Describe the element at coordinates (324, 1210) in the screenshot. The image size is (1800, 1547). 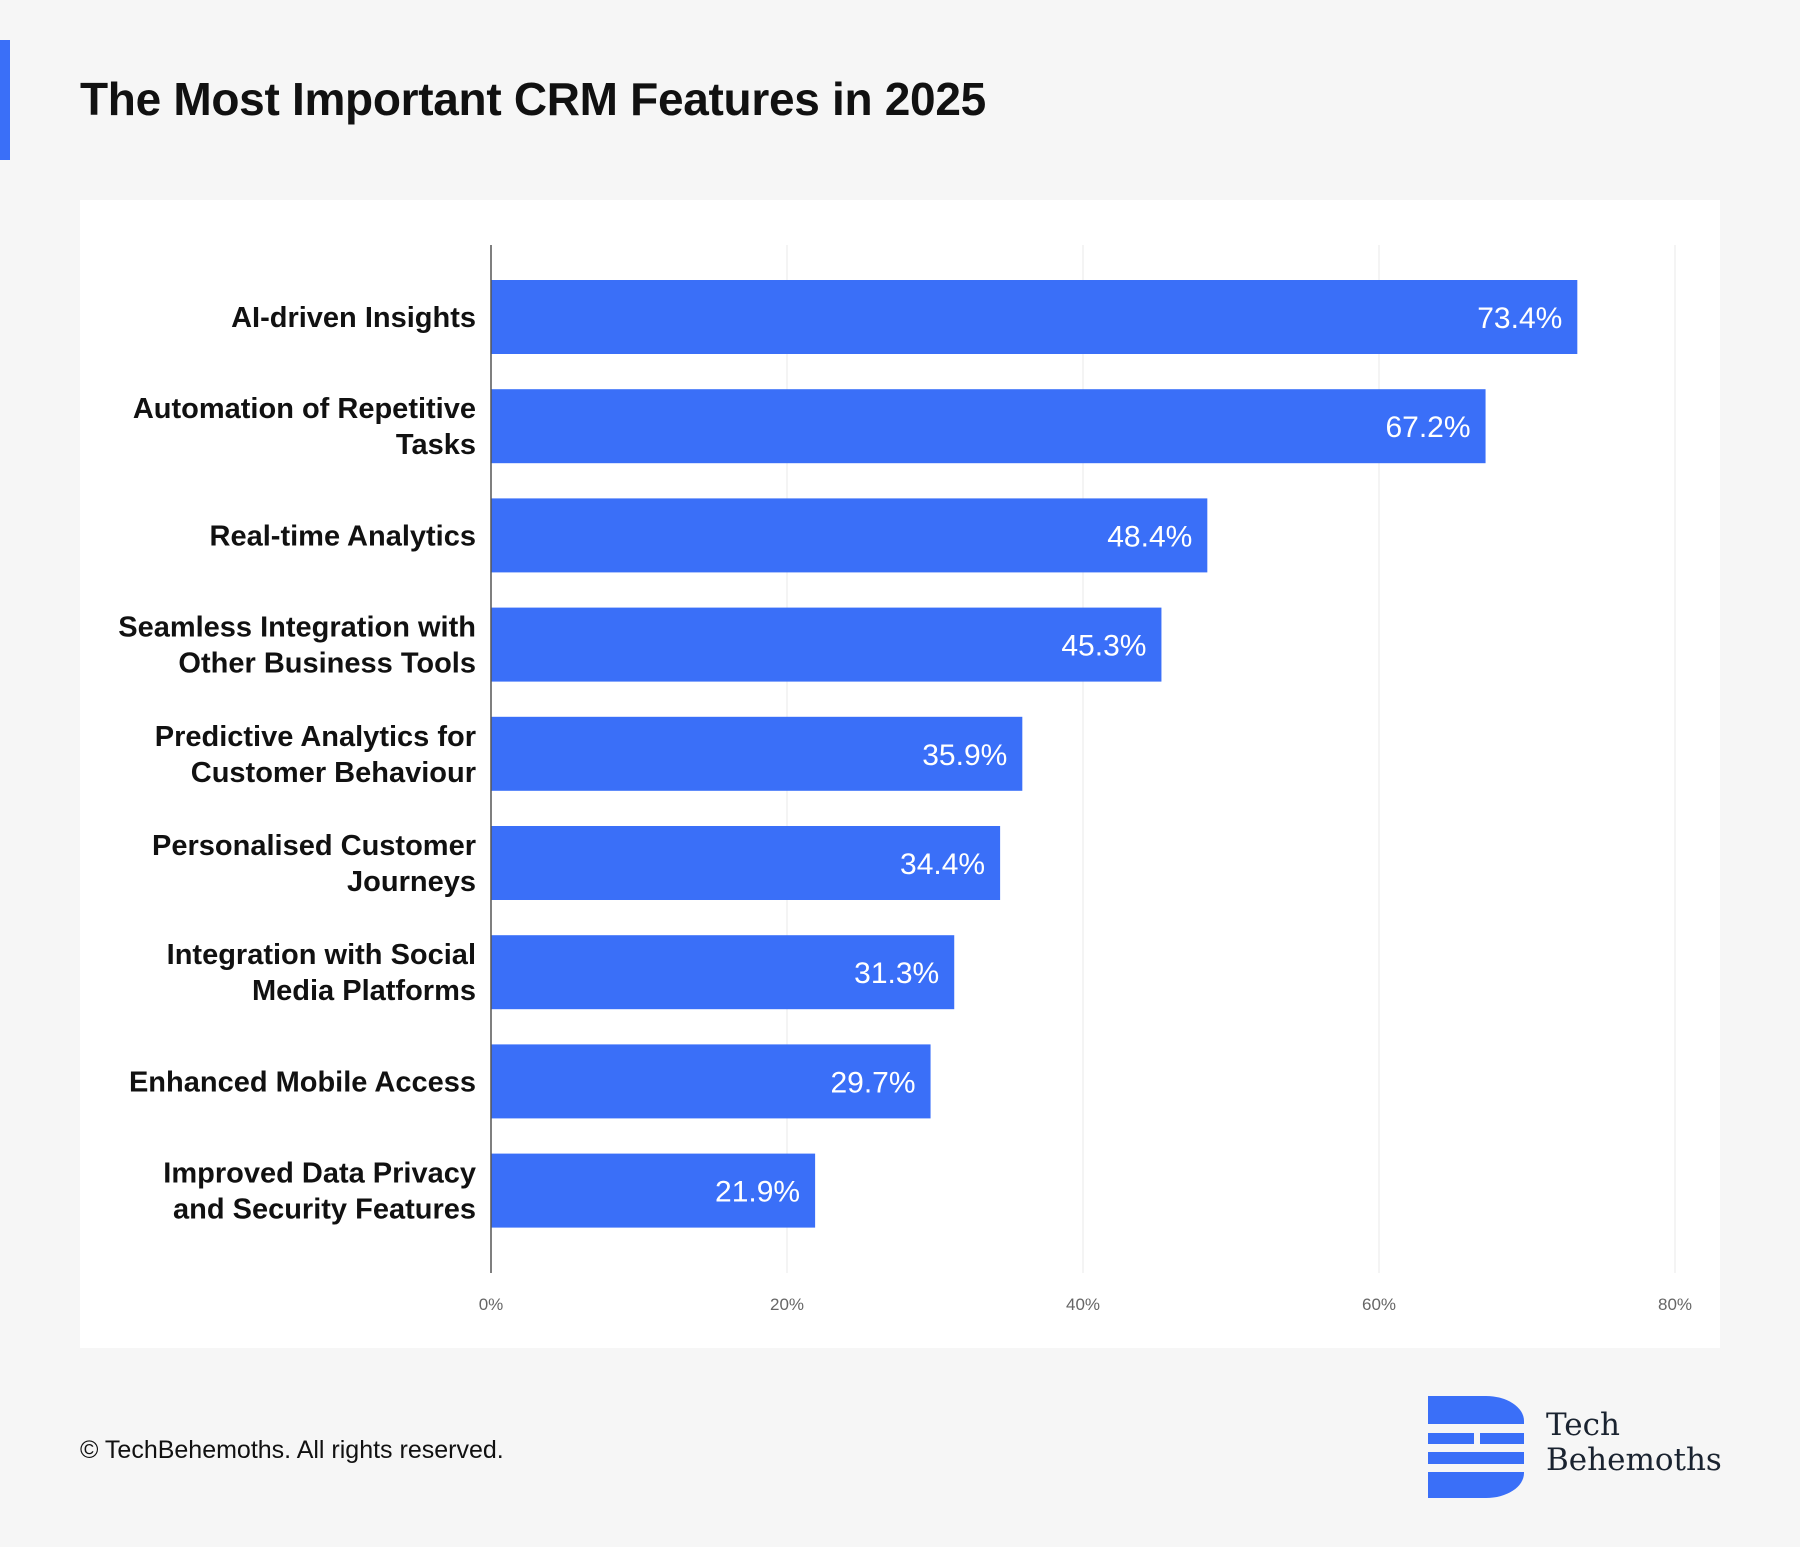
I see `category-label: and Security Features` at that location.